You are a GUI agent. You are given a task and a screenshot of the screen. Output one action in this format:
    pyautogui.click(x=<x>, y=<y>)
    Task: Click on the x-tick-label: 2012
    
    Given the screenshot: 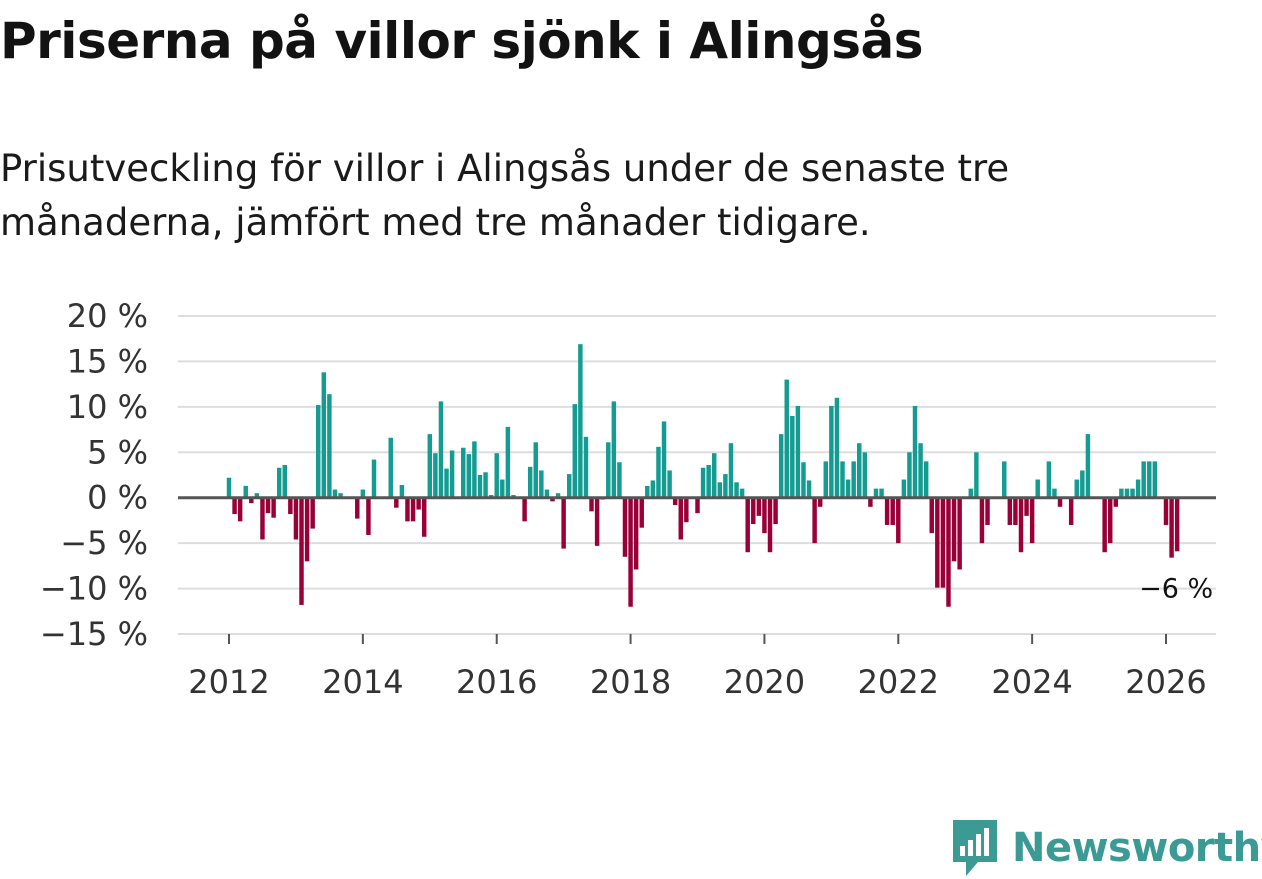 What is the action you would take?
    pyautogui.click(x=228, y=682)
    